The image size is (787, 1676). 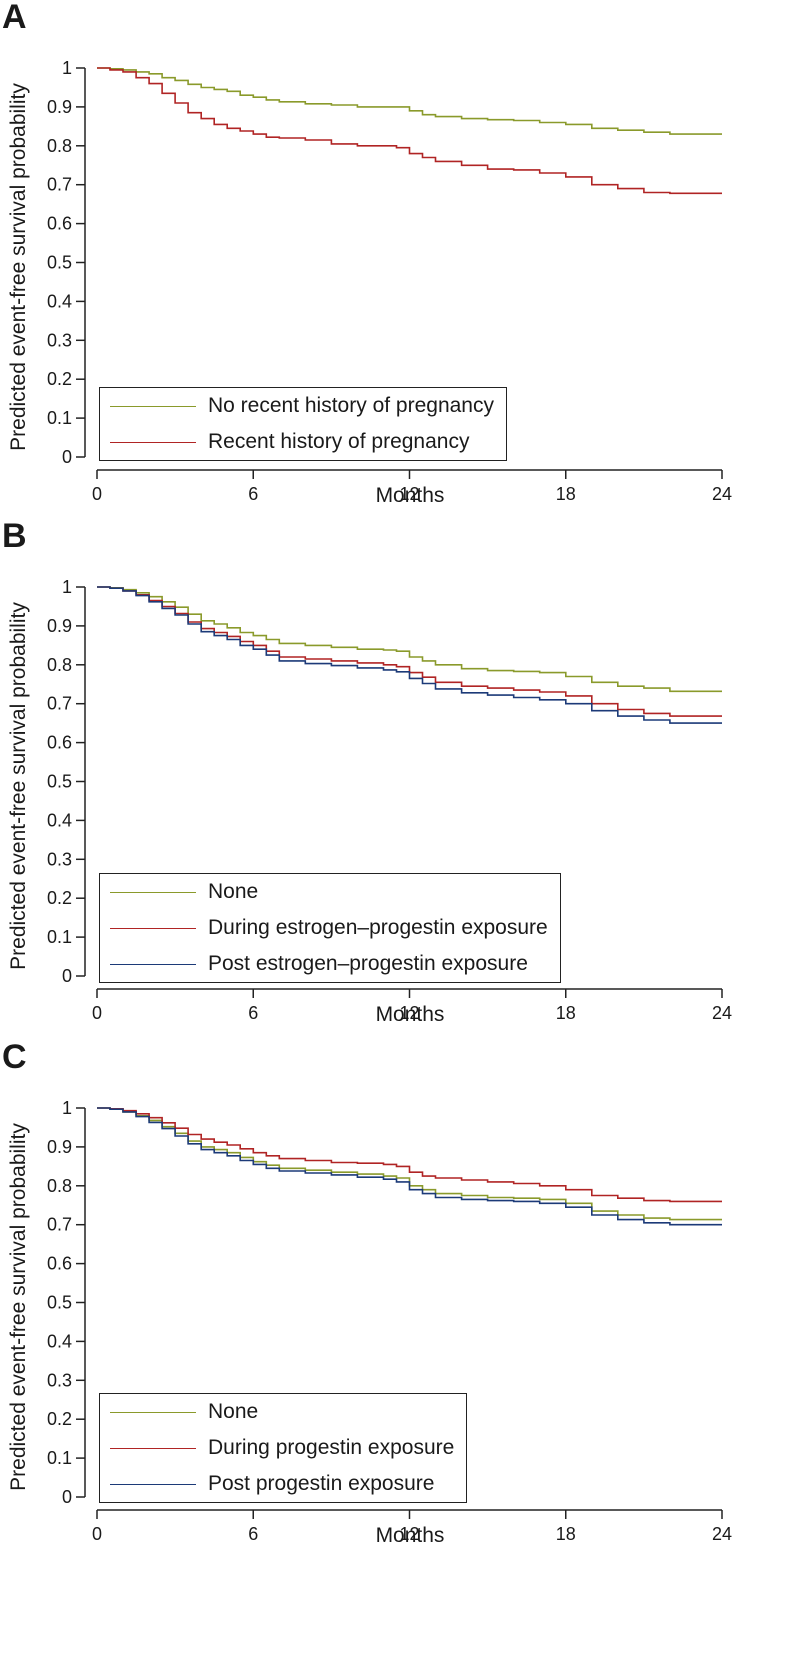 I want to click on legend-item: Post progestin exposure, so click(x=283, y=1484).